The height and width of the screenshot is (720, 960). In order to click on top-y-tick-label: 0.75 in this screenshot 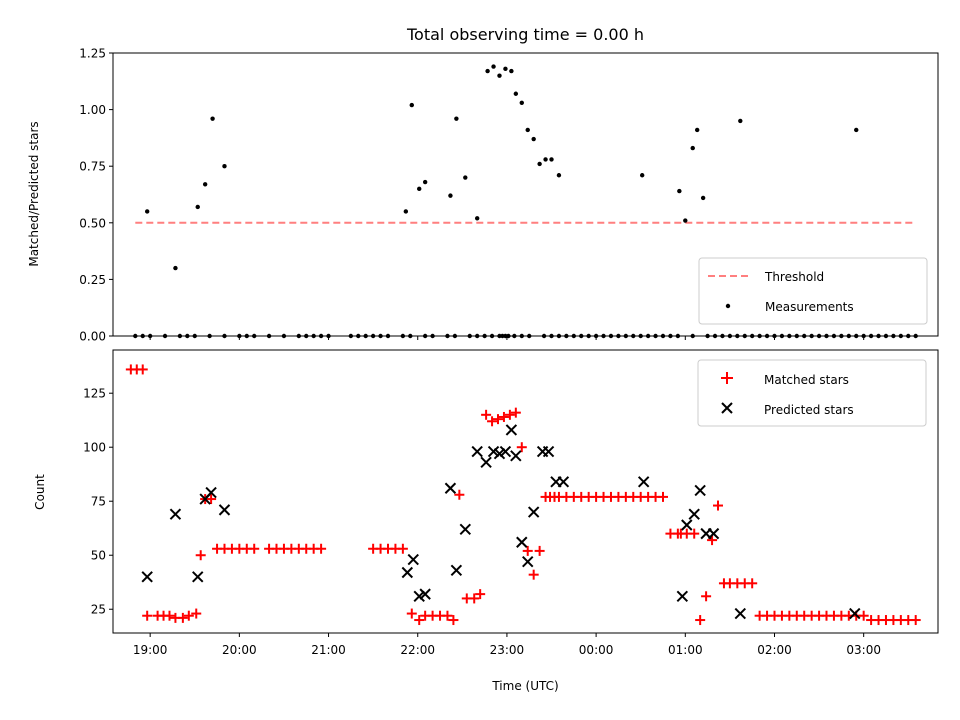, I will do `click(92, 167)`.